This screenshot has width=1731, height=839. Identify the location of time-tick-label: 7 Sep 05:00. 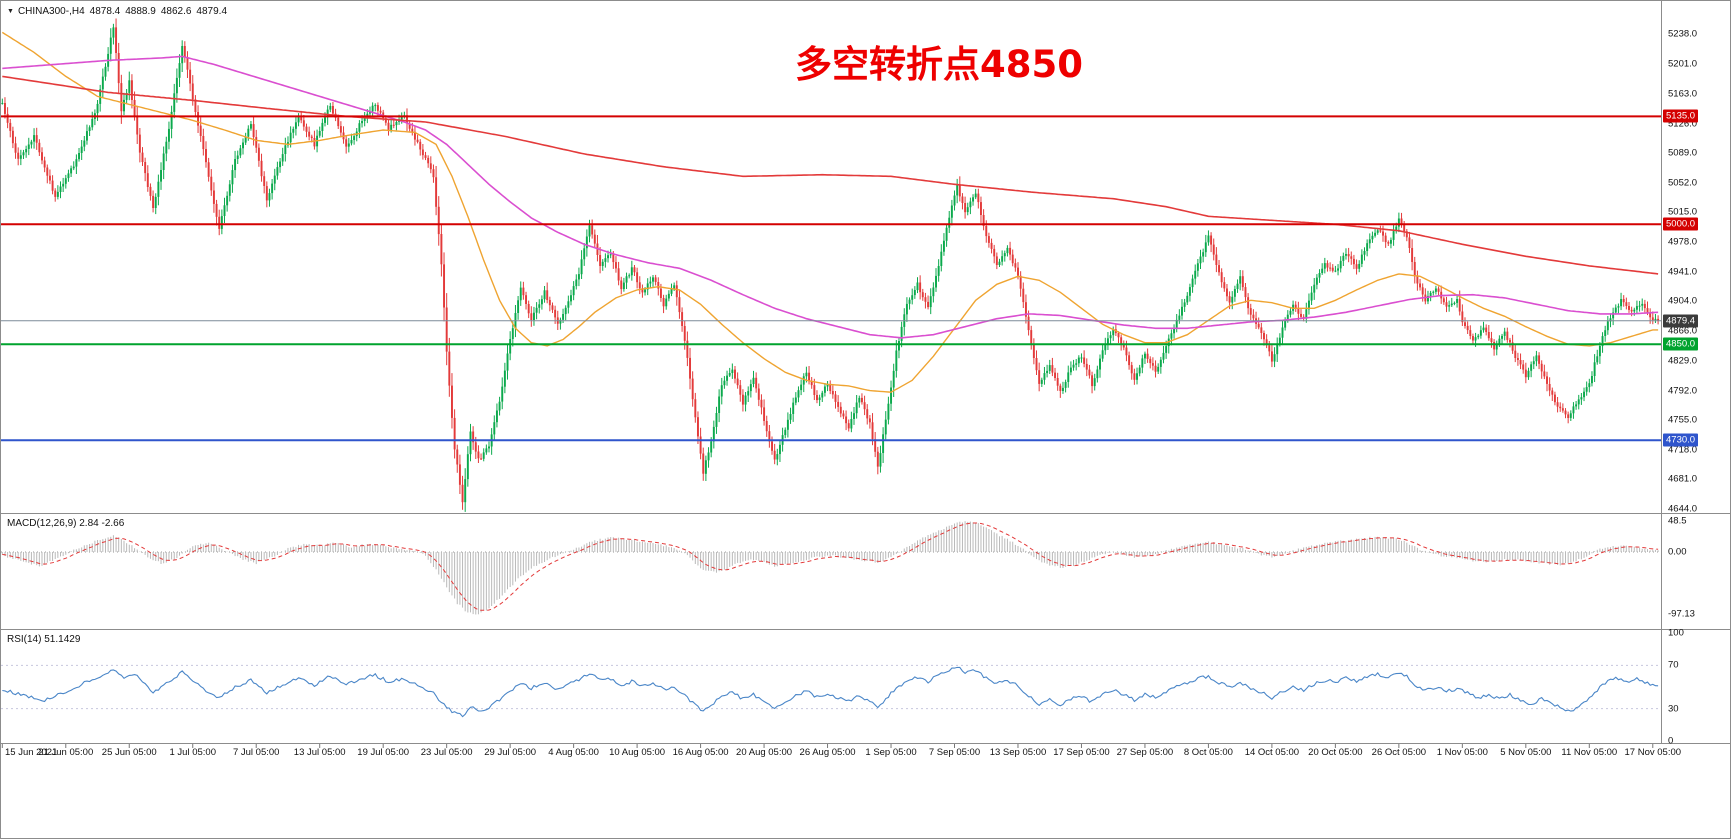
(954, 752).